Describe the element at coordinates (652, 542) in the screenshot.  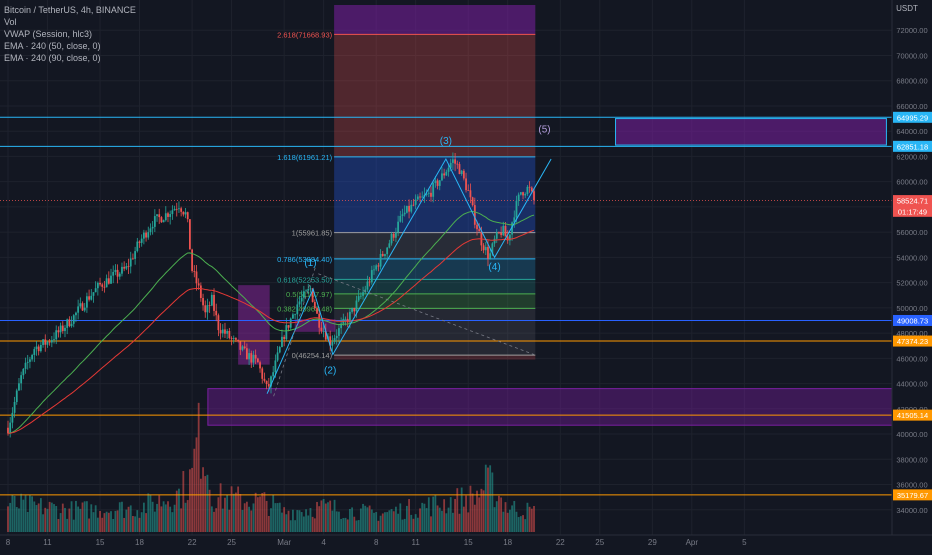
I see `x-tick-label: 29` at that location.